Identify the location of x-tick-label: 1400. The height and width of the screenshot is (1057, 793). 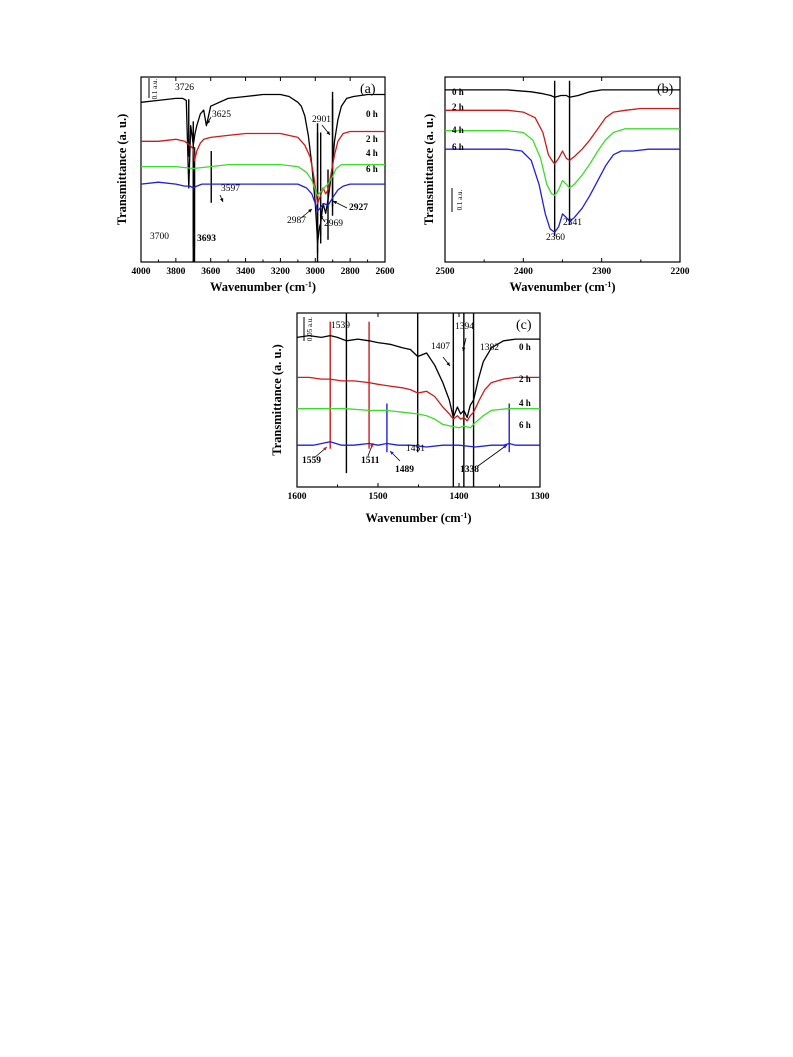
(459, 497).